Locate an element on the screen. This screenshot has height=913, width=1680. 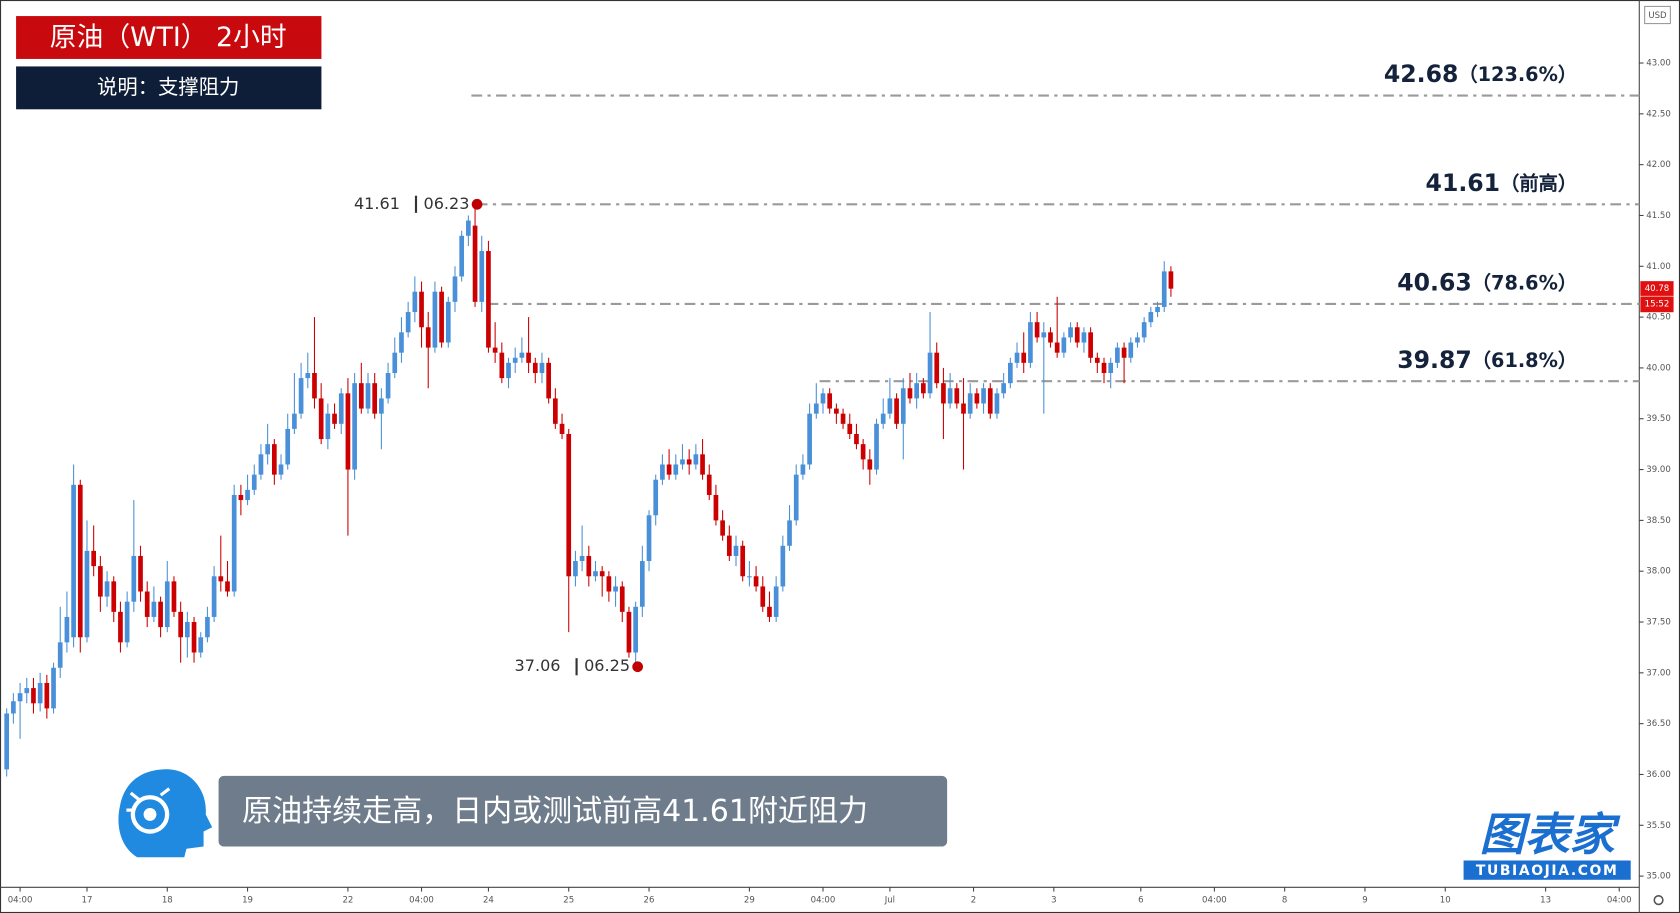
y-tick-label: 41.00 is located at coordinates (1658, 267).